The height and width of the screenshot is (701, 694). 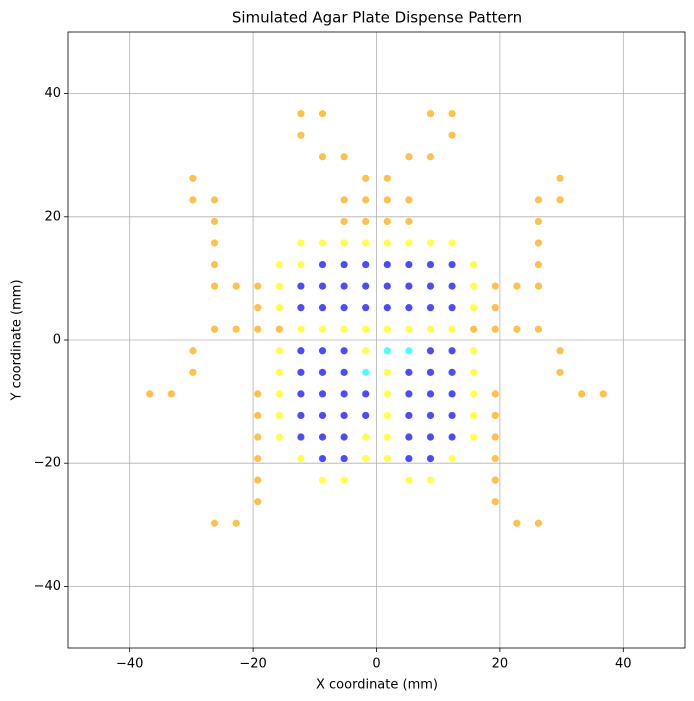 What do you see at coordinates (47, 463) in the screenshot?
I see `y-tick-label: −20` at bounding box center [47, 463].